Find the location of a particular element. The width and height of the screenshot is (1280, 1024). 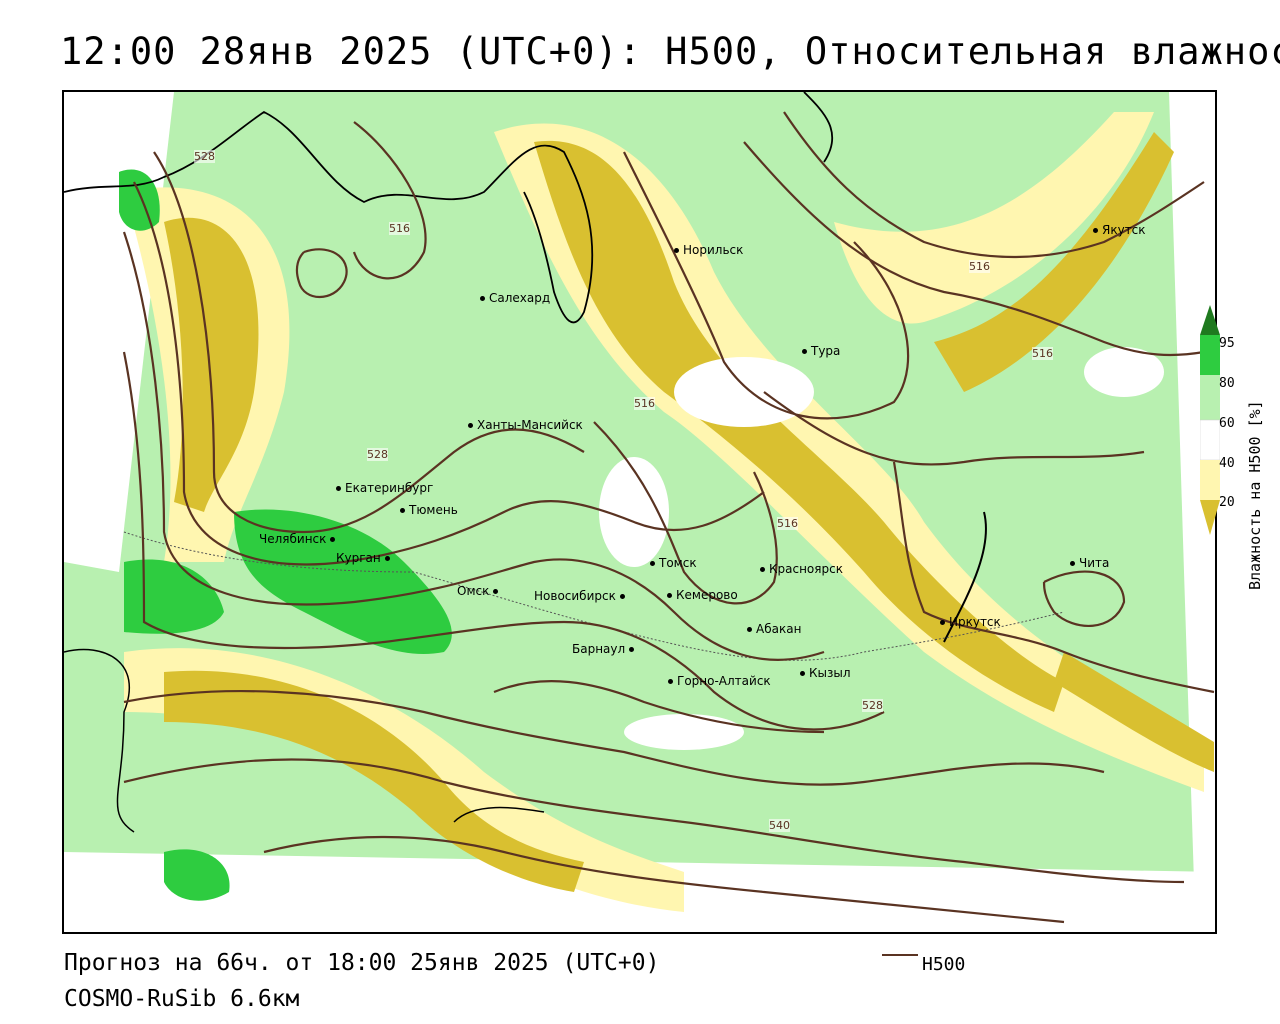

dry-band-northeast is located at coordinates (994, 218).